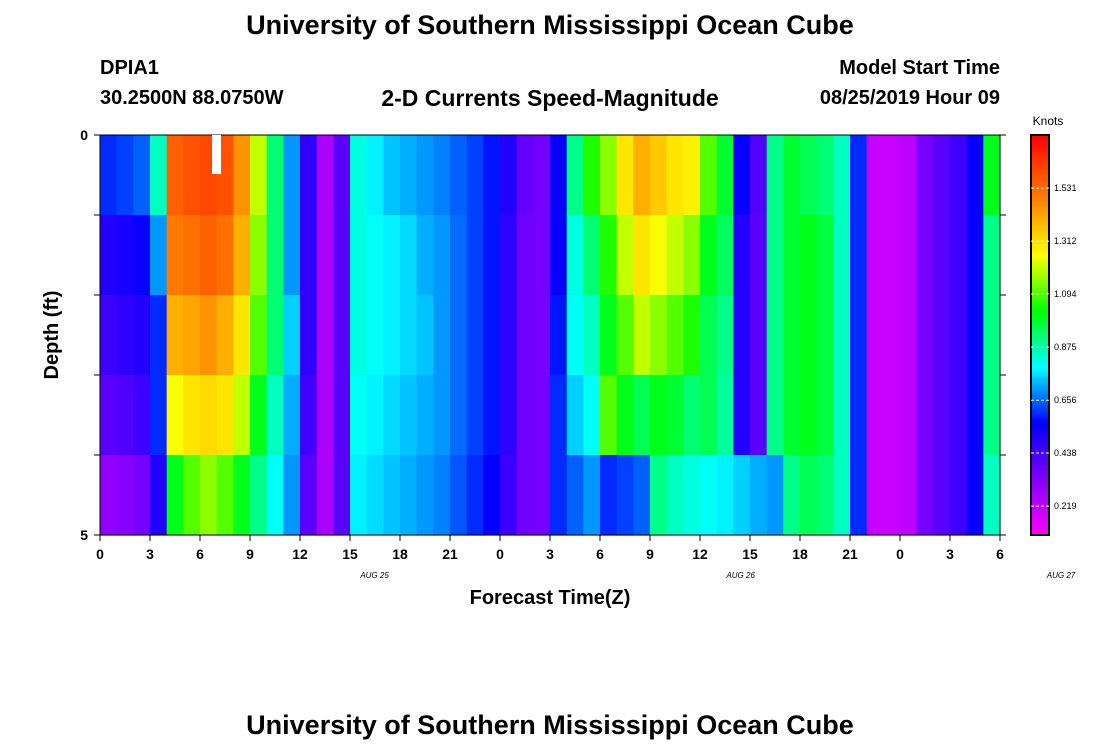 This screenshot has width=1100, height=750. Describe the element at coordinates (216, 154) in the screenshot. I see `missing-data-marker` at that location.